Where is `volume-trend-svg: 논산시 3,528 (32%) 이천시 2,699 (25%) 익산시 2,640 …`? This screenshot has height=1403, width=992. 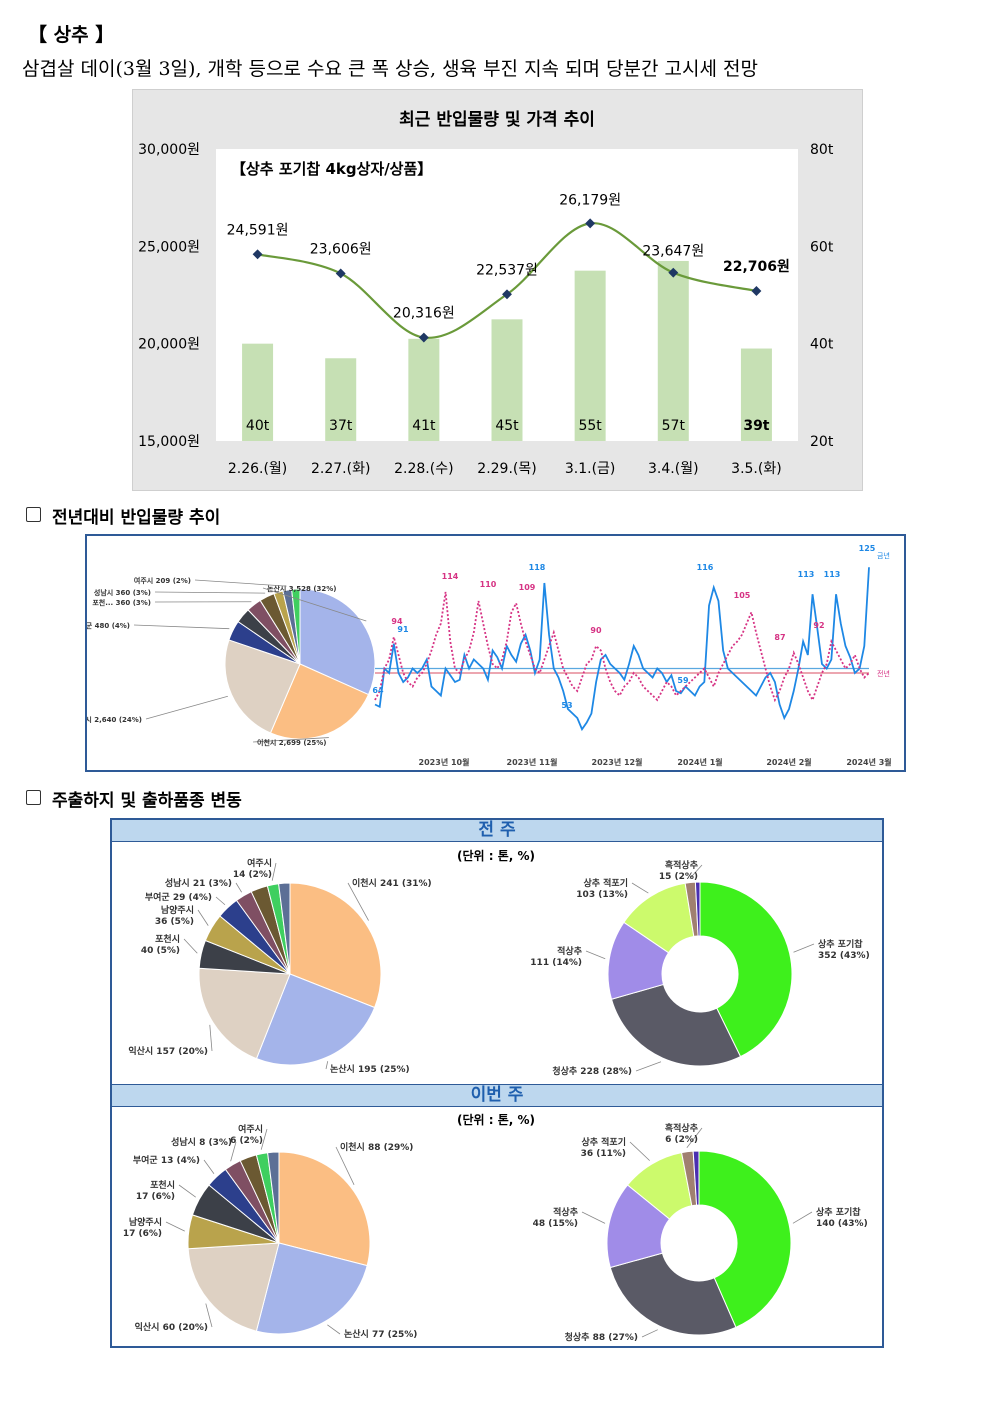
volume-trend-svg: 논산시 3,528 (32%) 이천시 2,699 (25%) 익산시 2,640 … is located at coordinates (482, 655).